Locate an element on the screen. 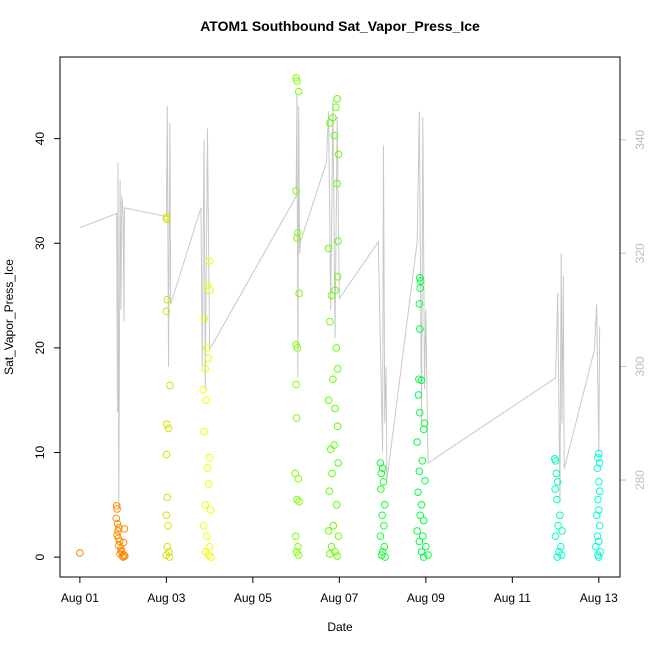  x-tick-label: Aug 11 is located at coordinates (512, 598).